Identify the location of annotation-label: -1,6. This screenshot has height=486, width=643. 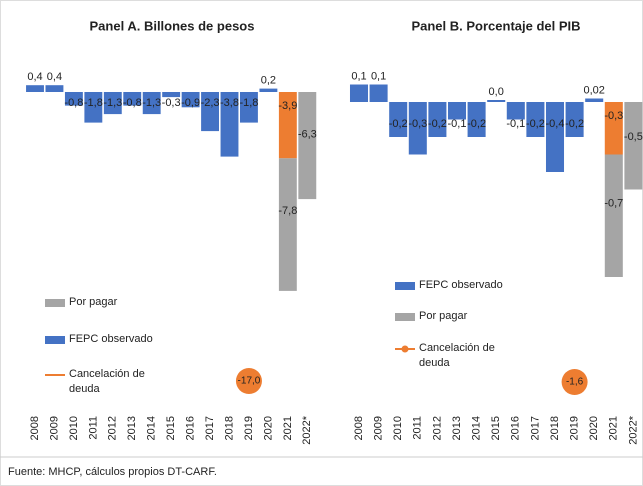
(575, 382).